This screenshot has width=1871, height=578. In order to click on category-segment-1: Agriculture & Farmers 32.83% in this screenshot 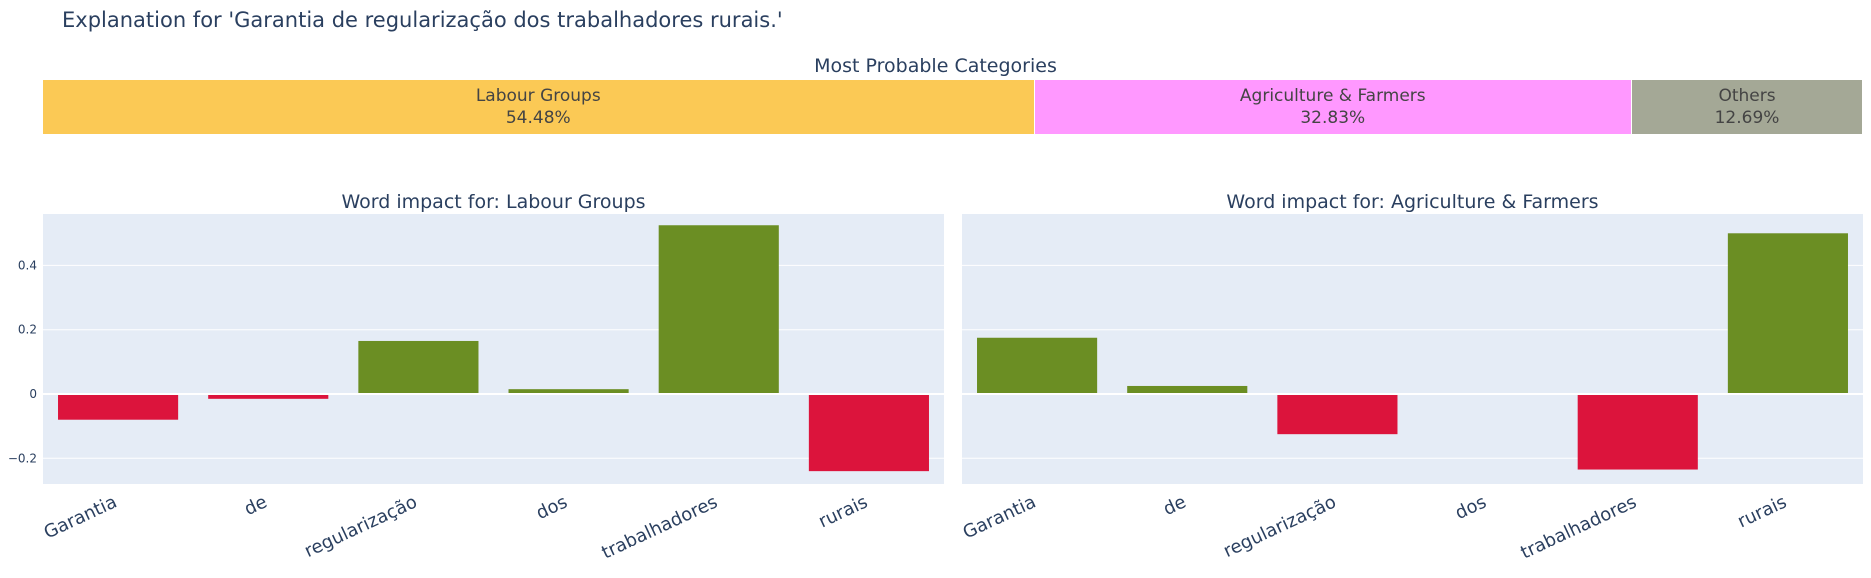, I will do `click(1333, 107)`.